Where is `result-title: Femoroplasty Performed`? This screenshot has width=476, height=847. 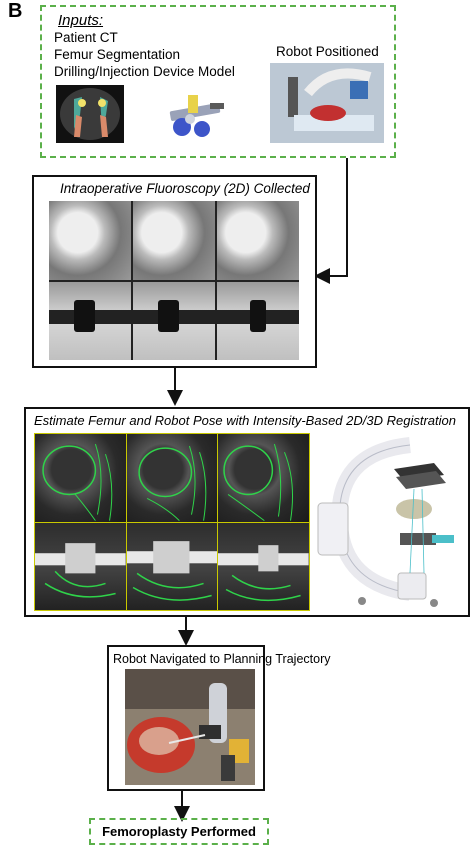
result-title: Femoroplasty Performed is located at coordinates (179, 831).